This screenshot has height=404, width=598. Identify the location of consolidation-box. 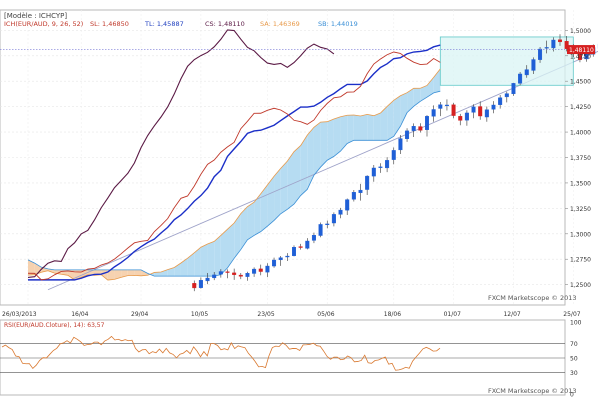
(506, 61).